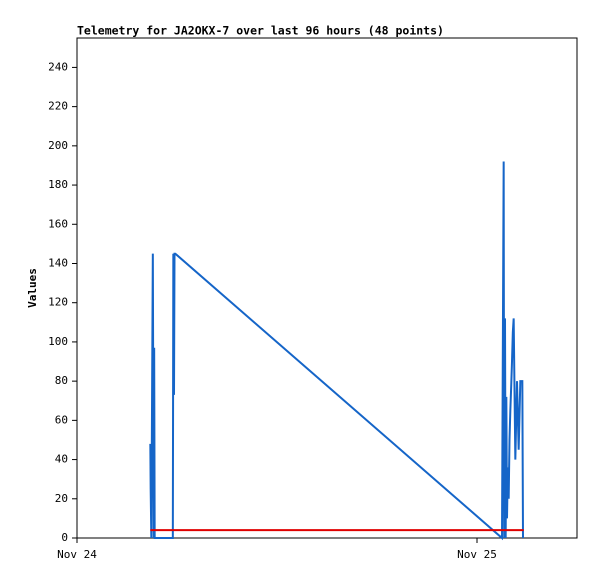 The height and width of the screenshot is (583, 597). What do you see at coordinates (58, 302) in the screenshot?
I see `y-tick-label: 120` at bounding box center [58, 302].